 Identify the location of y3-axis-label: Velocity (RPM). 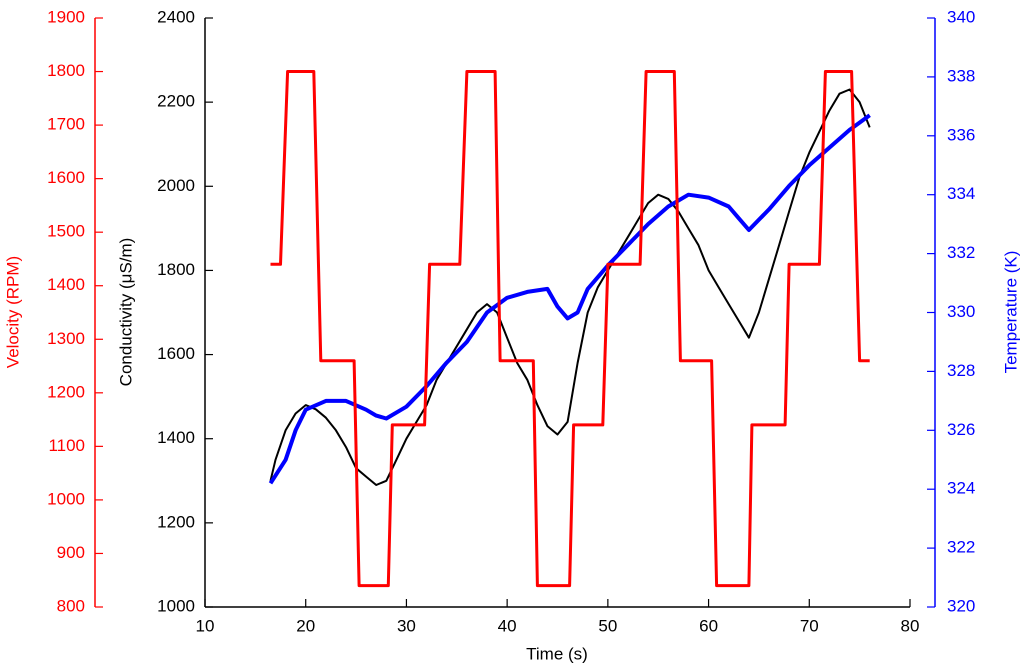
(12, 312).